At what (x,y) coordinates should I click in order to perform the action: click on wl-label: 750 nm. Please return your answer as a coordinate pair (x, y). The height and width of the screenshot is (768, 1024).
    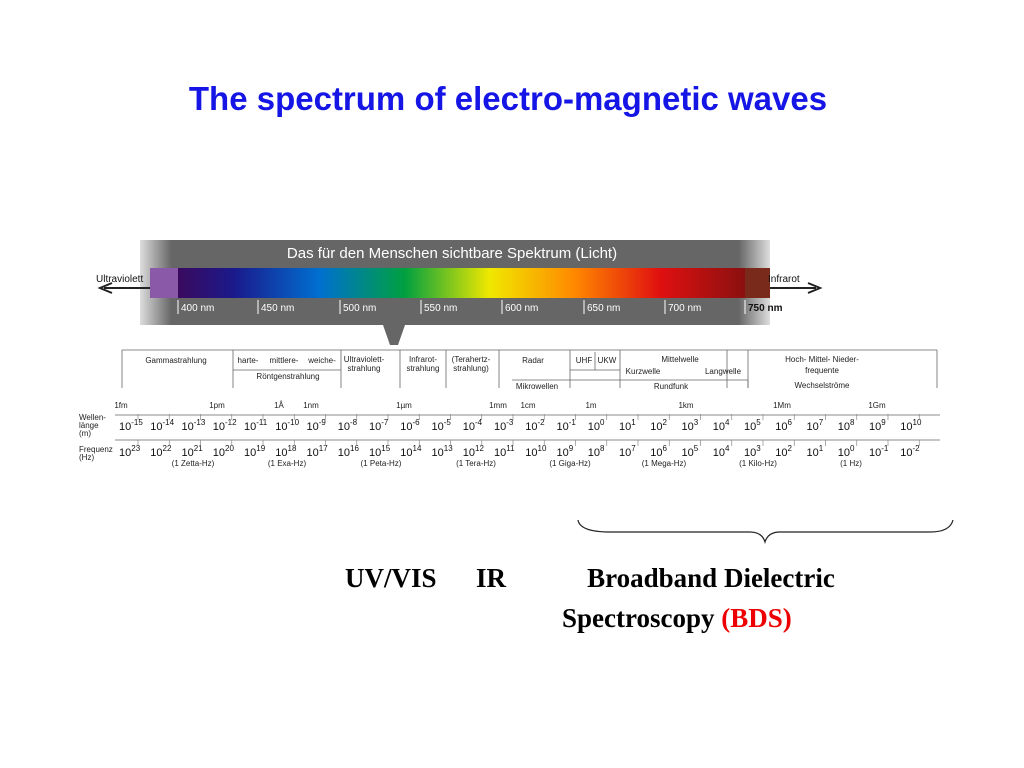
    Looking at the image, I should click on (765, 308).